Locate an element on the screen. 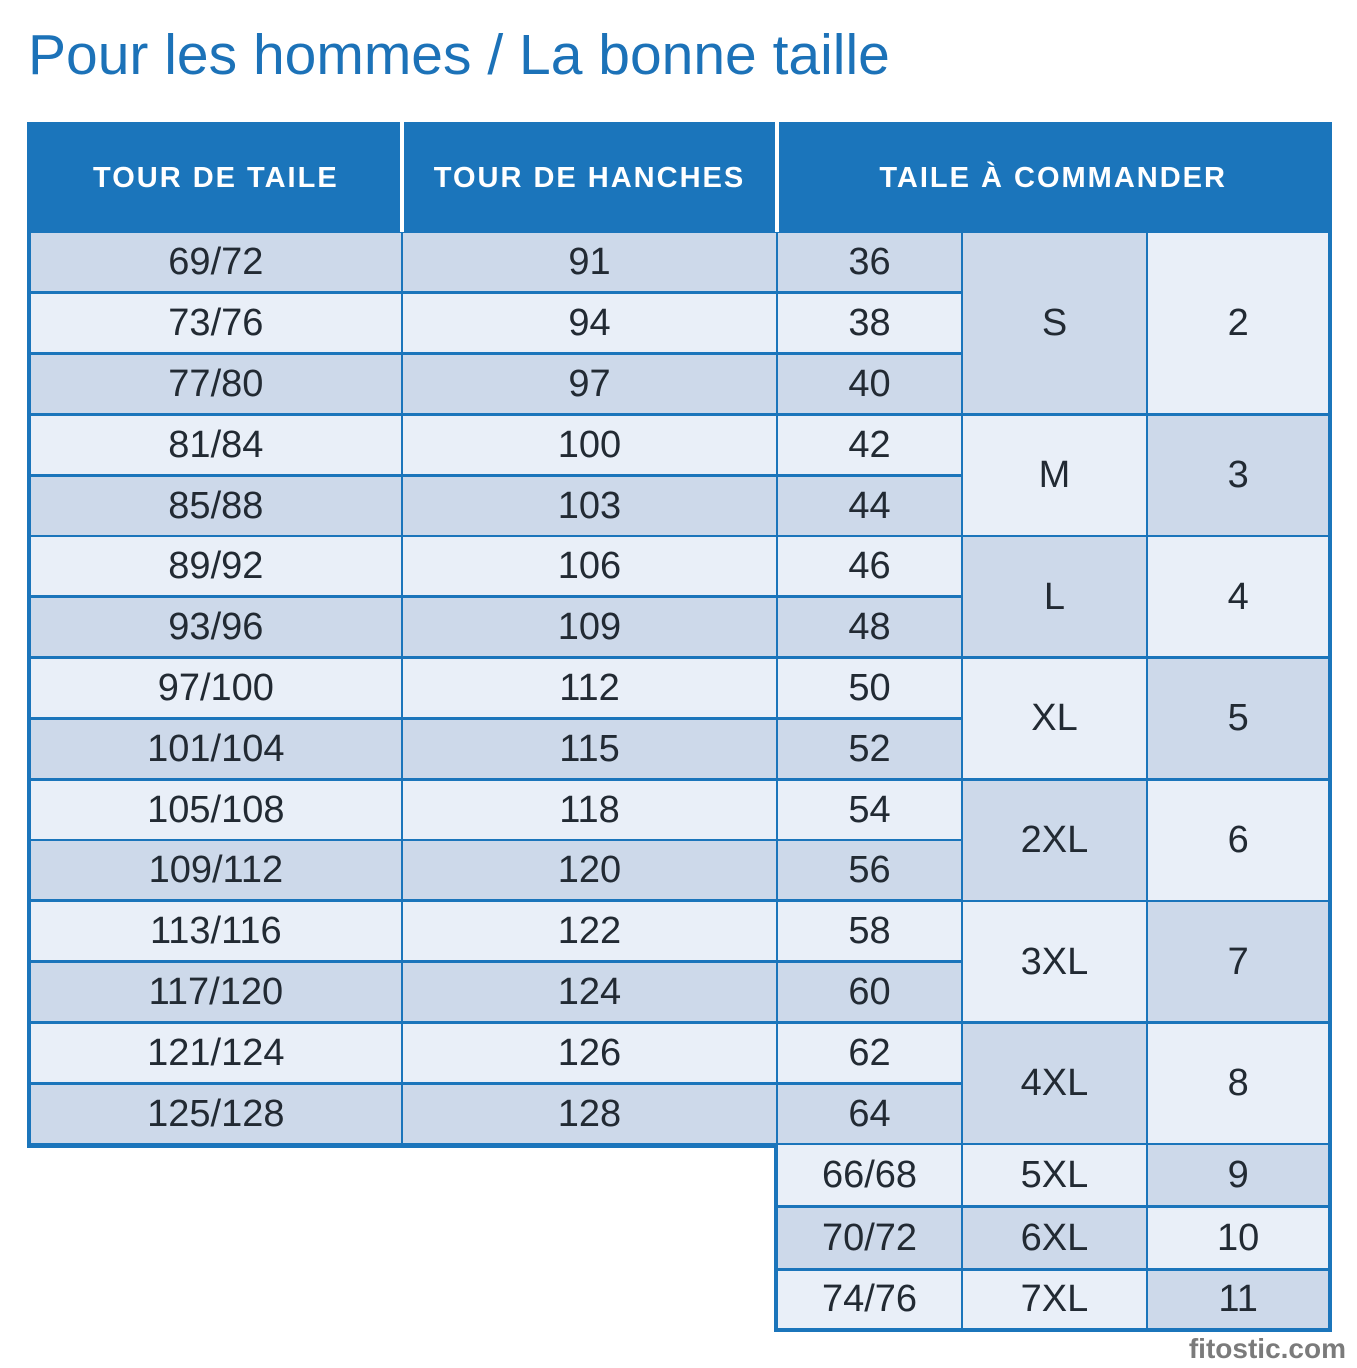  size-cell: 60 is located at coordinates (869, 992).